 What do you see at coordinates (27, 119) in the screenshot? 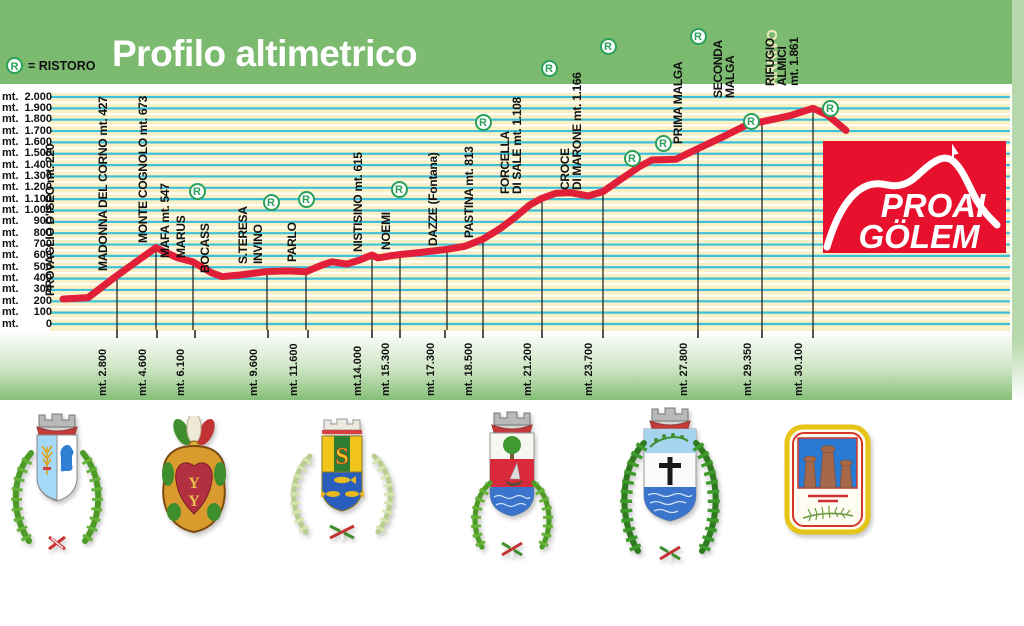
I see `y-axis-label: mt. 1.800` at bounding box center [27, 119].